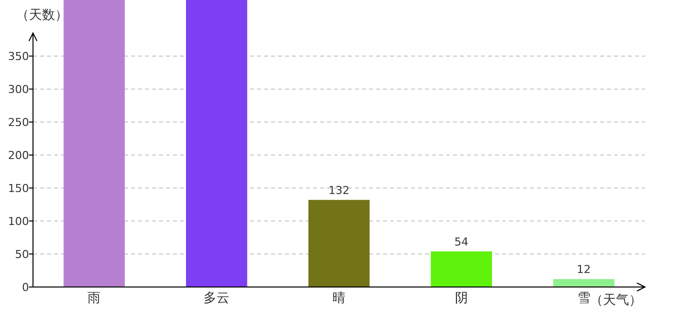  Describe the element at coordinates (616, 300) in the screenshot. I see `x-axis-title: （天气）` at that location.